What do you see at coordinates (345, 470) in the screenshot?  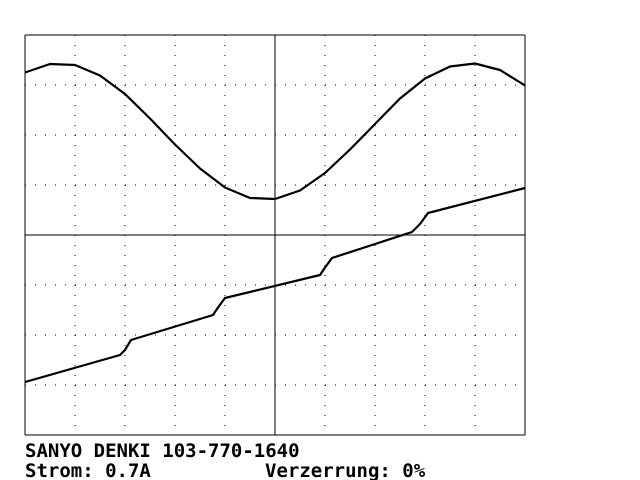 I see `caption-line: Verzerrung: 0%` at bounding box center [345, 470].